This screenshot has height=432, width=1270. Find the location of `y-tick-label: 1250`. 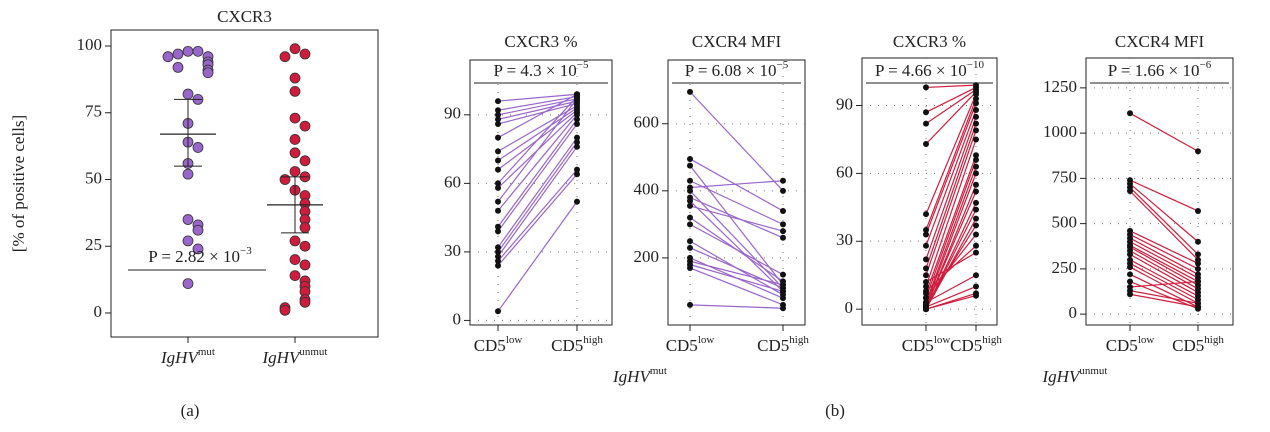

y-tick-label: 1250 is located at coordinates (1060, 86).